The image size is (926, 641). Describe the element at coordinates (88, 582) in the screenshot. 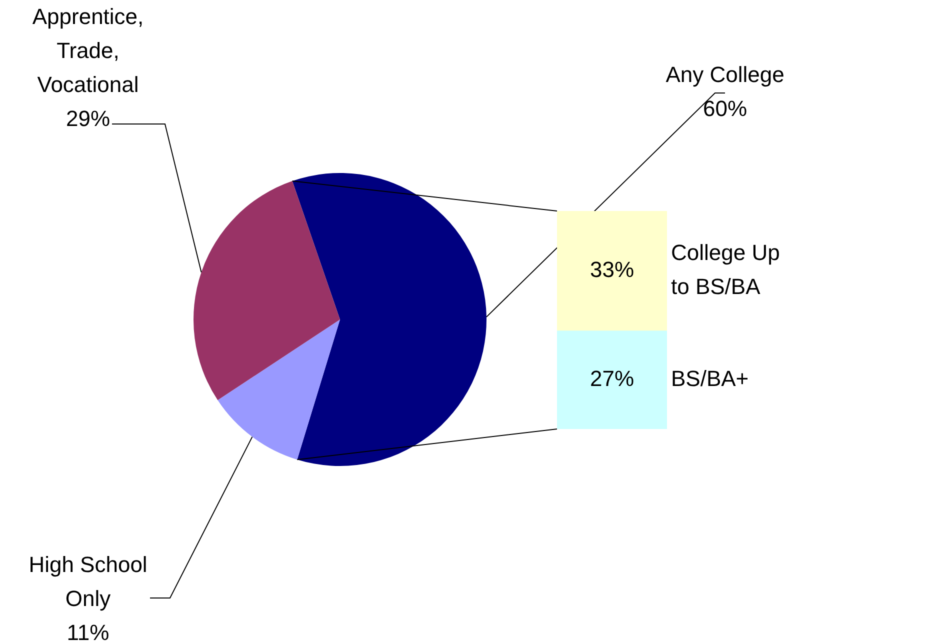

I see `slice-label: High School Only` at that location.